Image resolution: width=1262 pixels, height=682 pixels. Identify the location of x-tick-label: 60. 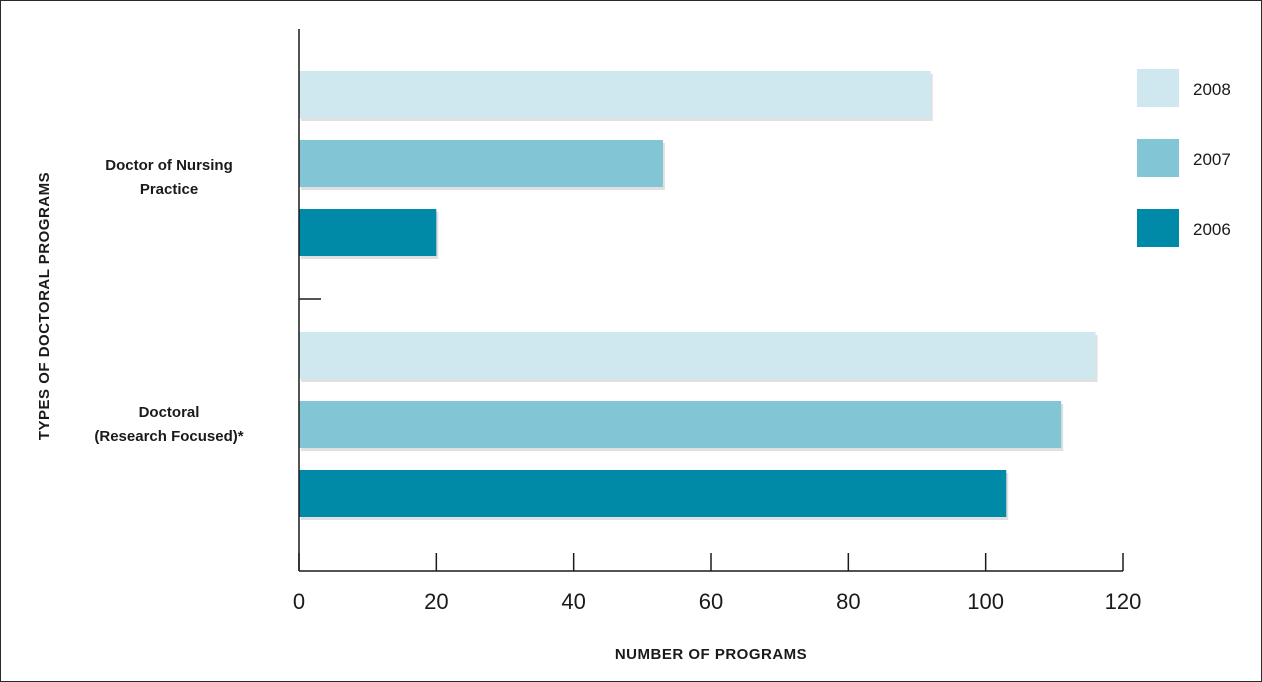
(711, 601).